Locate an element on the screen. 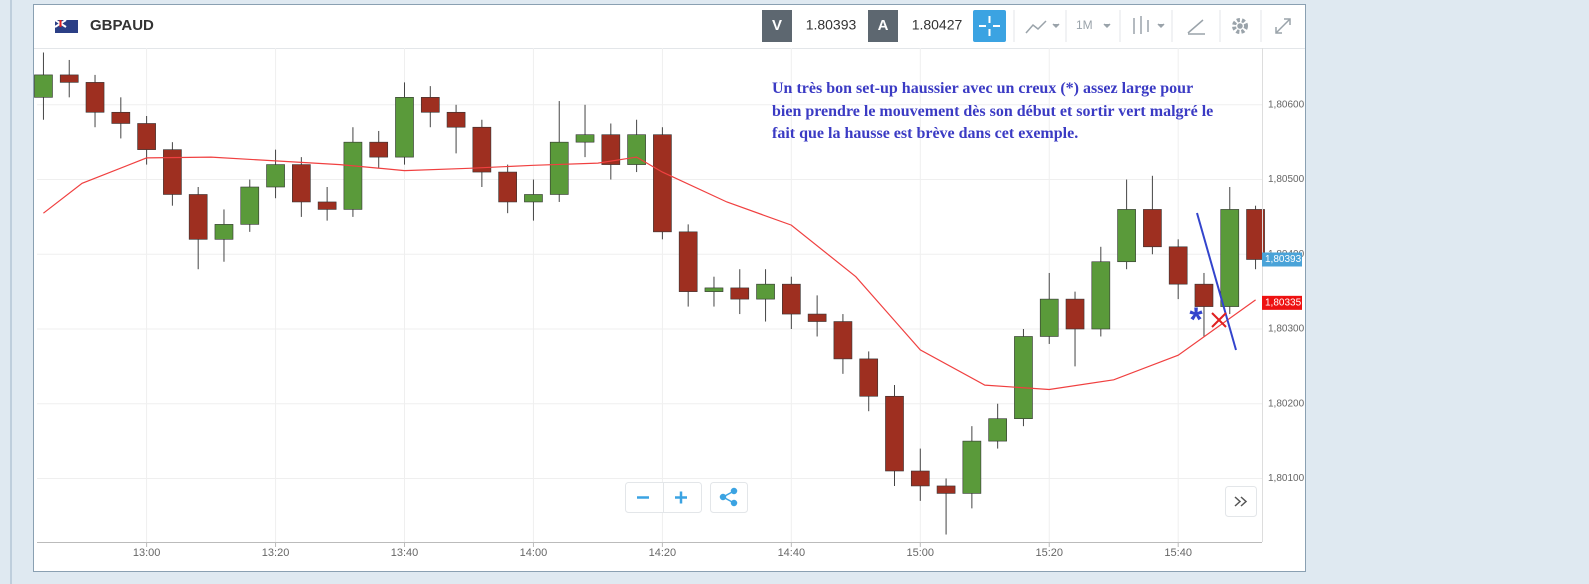 The image size is (1589, 584). x-tick-label: 14:20 is located at coordinates (663, 553).